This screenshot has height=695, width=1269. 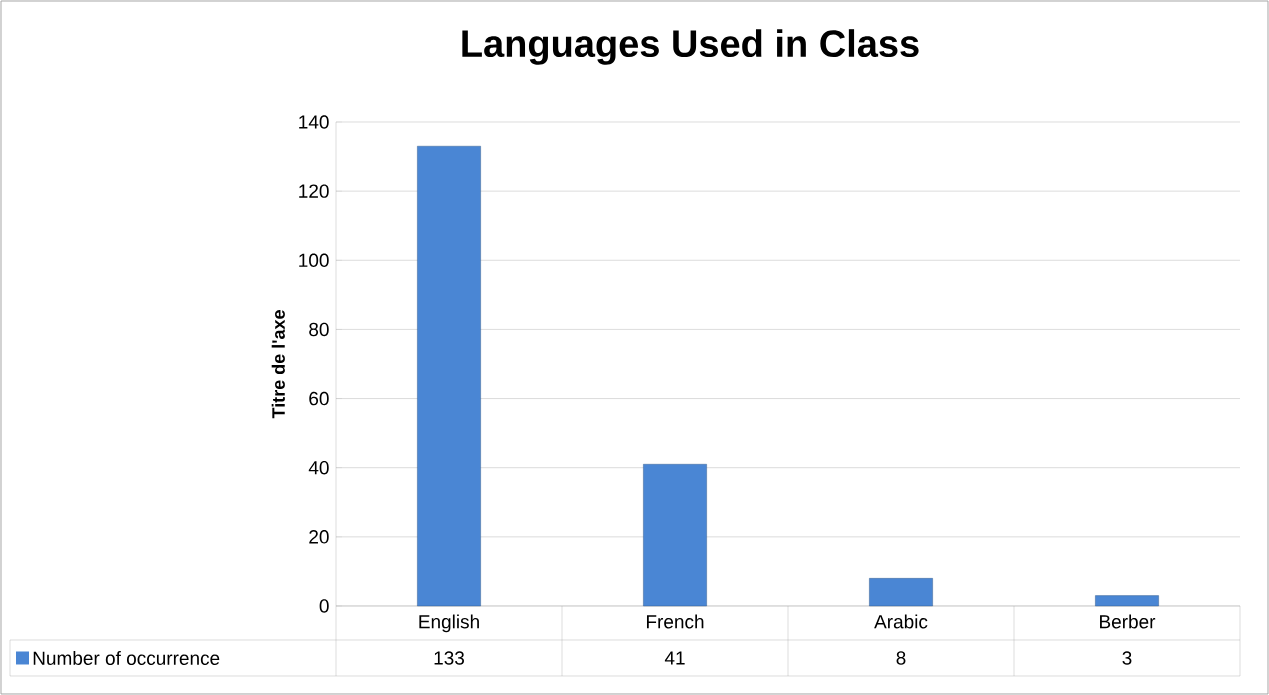 I want to click on y-axis-title: Titre de l'axe, so click(x=278, y=364).